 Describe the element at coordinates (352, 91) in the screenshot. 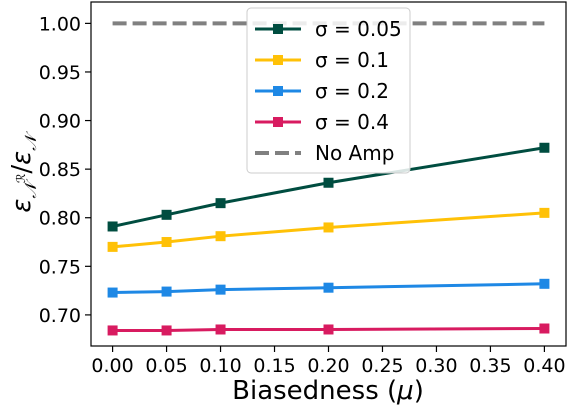

I see `legend-label-sigma-0-2: σ = 0.2` at that location.